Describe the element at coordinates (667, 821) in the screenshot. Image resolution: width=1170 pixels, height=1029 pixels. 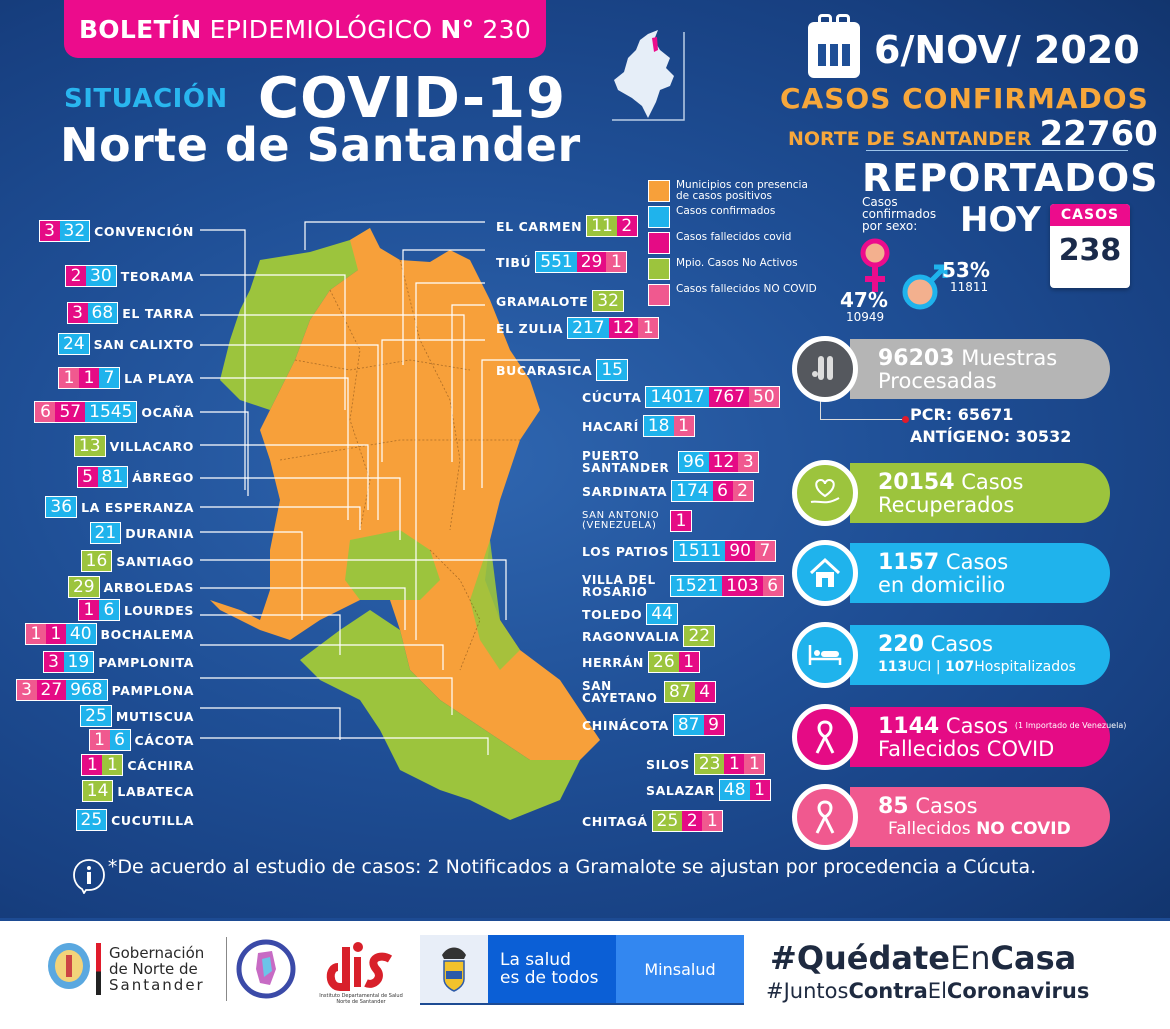
I see `inactive-box: 25` at that location.